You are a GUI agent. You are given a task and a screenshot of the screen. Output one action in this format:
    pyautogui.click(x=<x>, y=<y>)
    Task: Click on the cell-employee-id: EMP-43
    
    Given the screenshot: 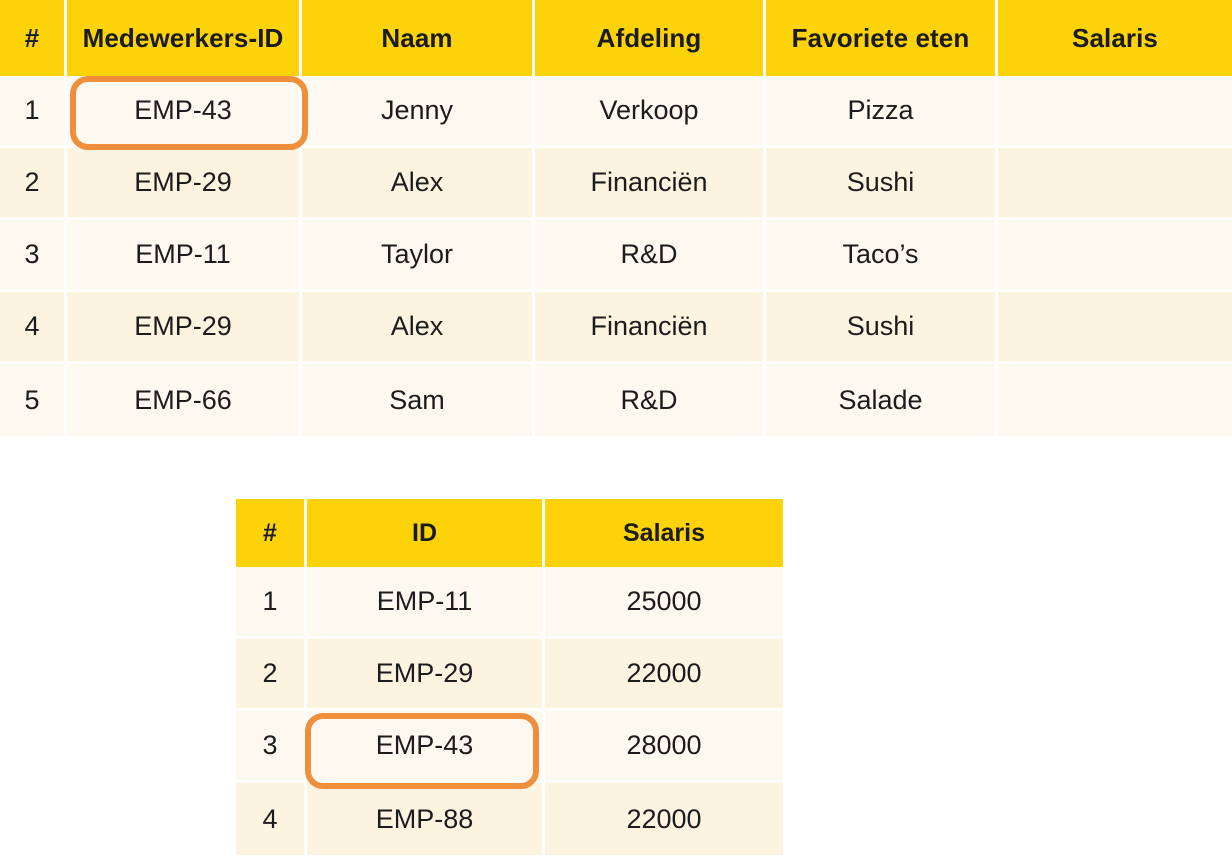 What is the action you would take?
    pyautogui.click(x=184, y=112)
    